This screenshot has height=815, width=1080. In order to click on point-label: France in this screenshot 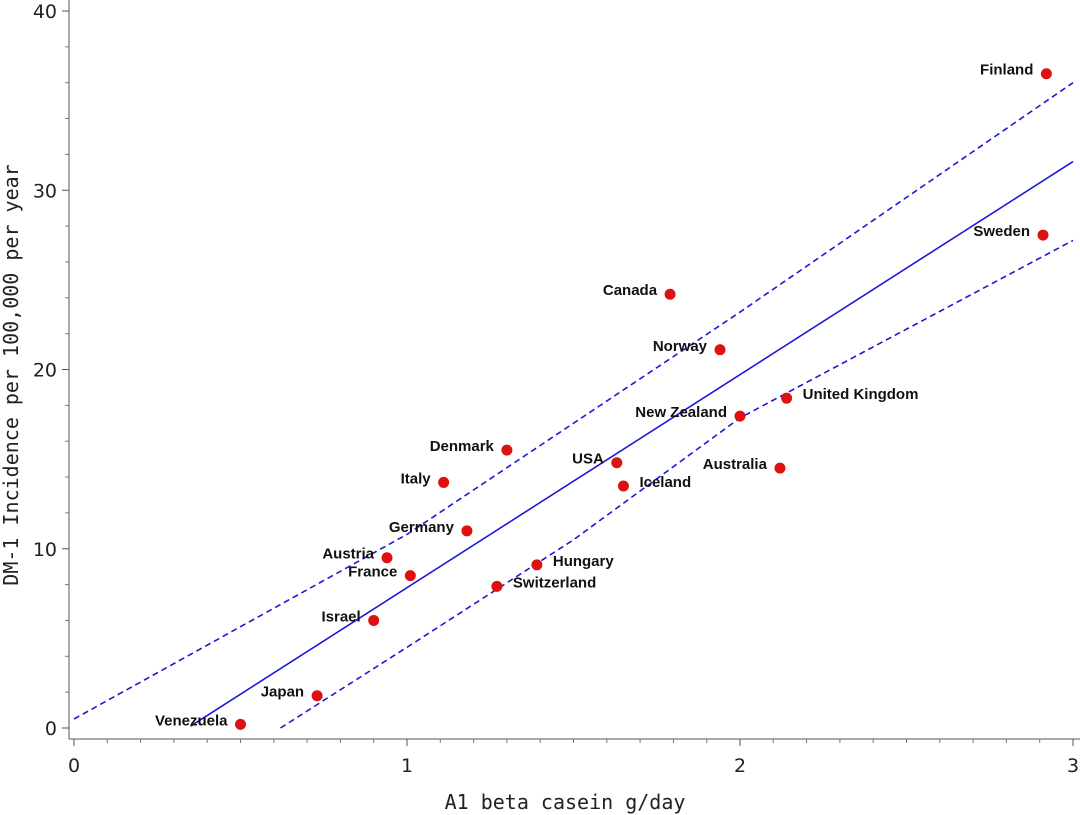, I will do `click(372, 572)`.